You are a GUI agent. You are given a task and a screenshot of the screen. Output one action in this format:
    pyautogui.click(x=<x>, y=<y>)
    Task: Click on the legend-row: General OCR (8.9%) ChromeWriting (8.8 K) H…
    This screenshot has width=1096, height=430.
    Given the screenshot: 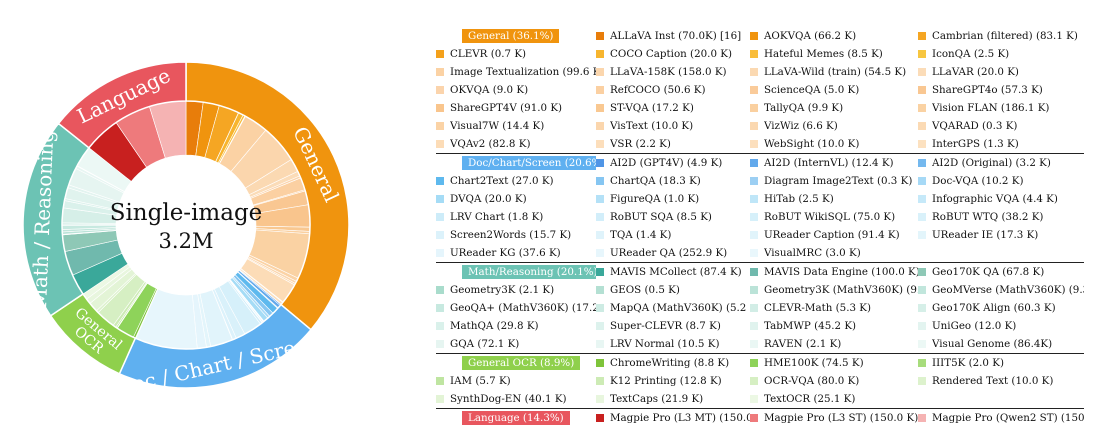 What is the action you would take?
    pyautogui.click(x=760, y=363)
    